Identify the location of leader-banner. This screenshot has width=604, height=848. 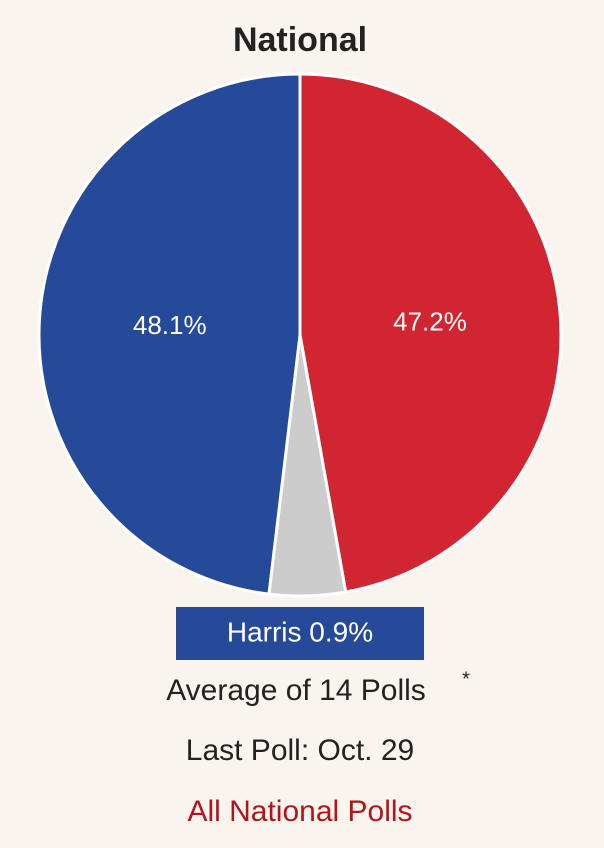
(300, 633).